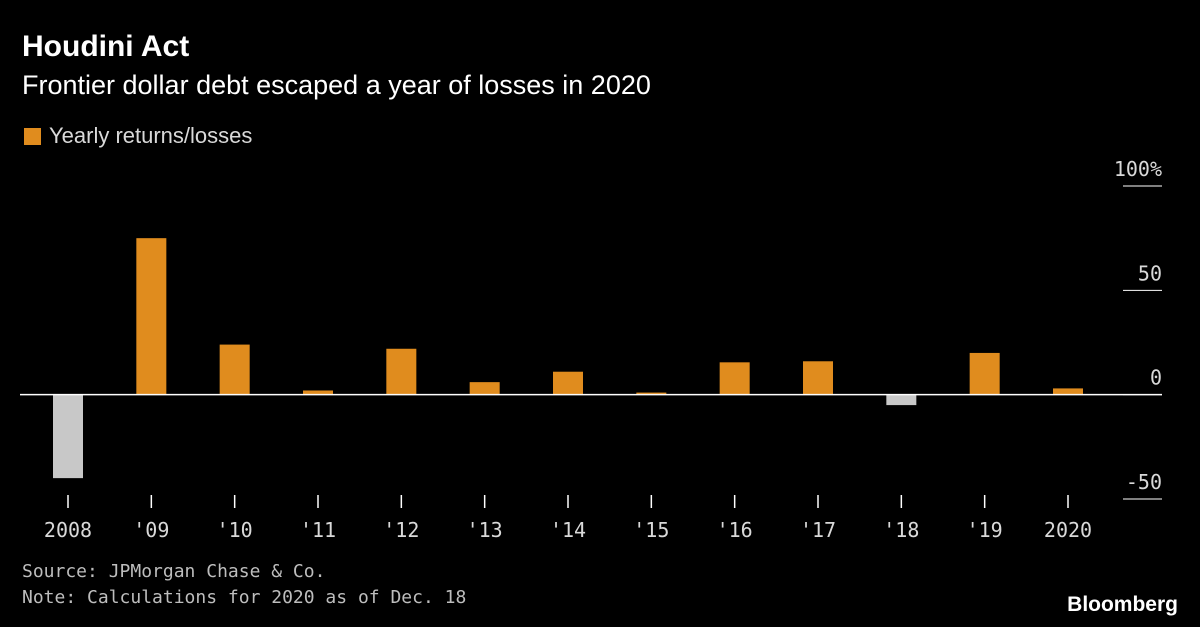 This screenshot has width=1200, height=627. What do you see at coordinates (901, 530) in the screenshot?
I see `x-tick-label: '18` at bounding box center [901, 530].